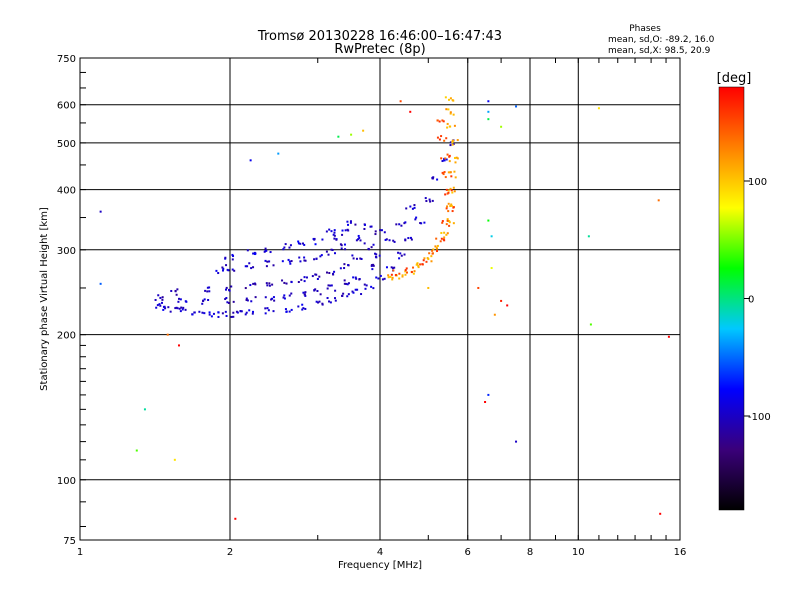 Image resolution: width=800 pixels, height=600 pixels. I want to click on chart-subtitle: RwPretec (8p), so click(379, 49).